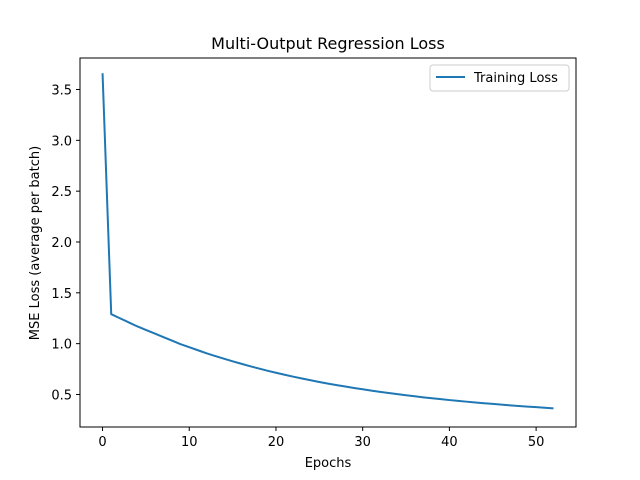 The image size is (640, 480). Describe the element at coordinates (328, 463) in the screenshot. I see `x-axis-label: Epochs` at that location.